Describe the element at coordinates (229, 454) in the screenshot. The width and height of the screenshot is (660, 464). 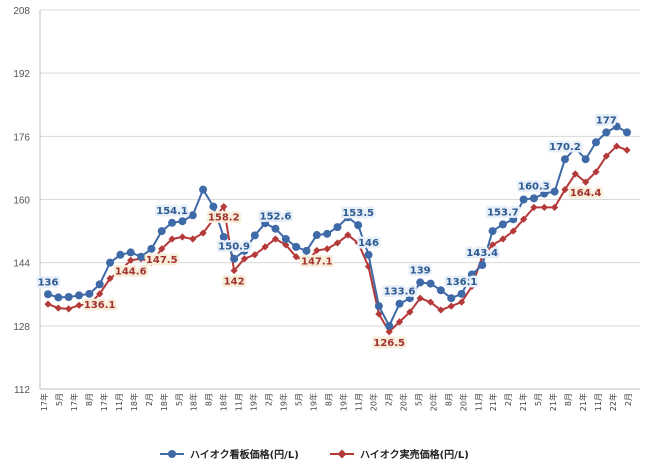
I see `legend-item-0: ハイオク看板価格(円/L)` at that location.